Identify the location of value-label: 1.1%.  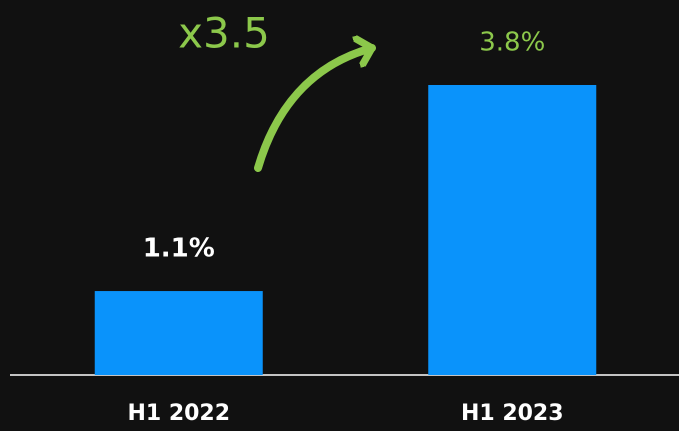
(179, 249).